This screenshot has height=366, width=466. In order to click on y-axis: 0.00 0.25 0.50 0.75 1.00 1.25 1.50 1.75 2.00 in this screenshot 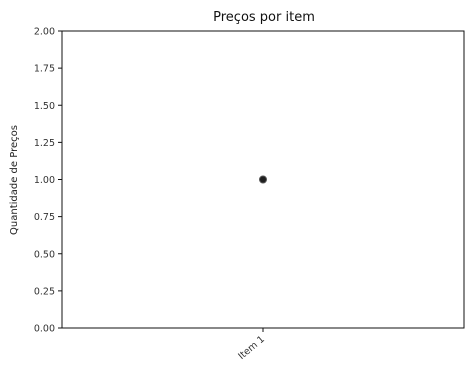, I will do `click(48, 181)`.